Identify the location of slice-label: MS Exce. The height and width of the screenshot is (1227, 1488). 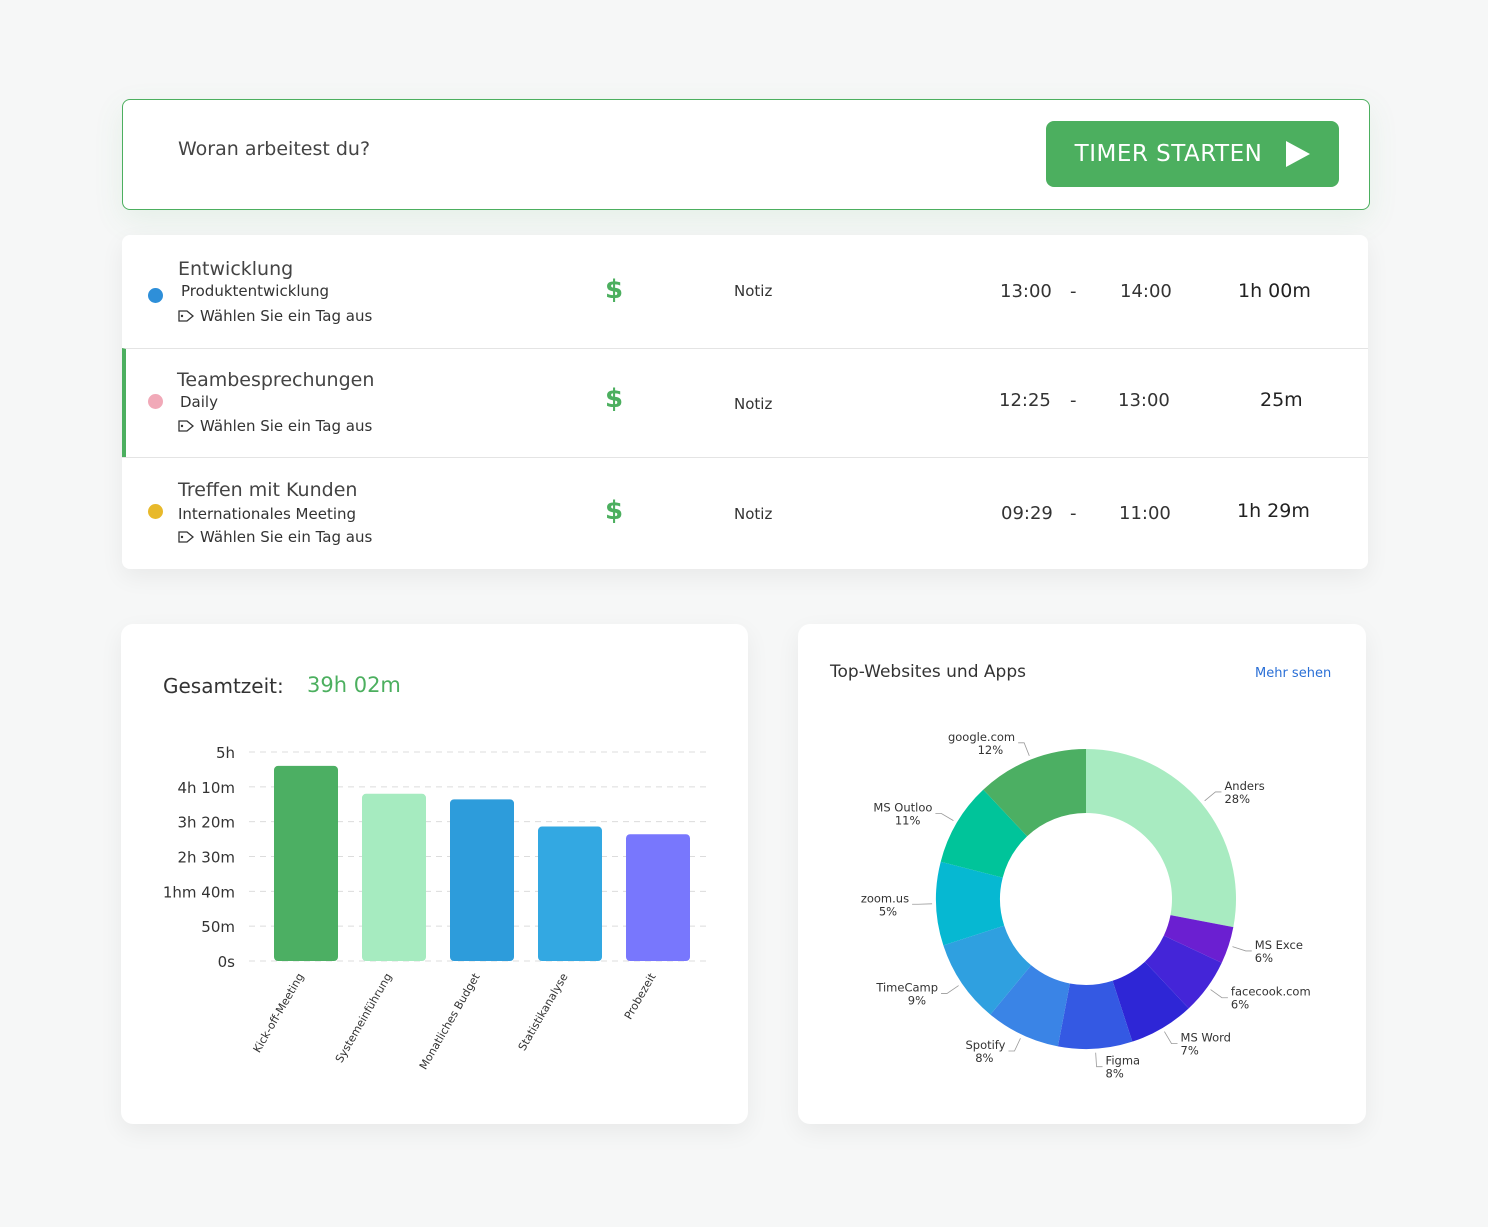
(1279, 945).